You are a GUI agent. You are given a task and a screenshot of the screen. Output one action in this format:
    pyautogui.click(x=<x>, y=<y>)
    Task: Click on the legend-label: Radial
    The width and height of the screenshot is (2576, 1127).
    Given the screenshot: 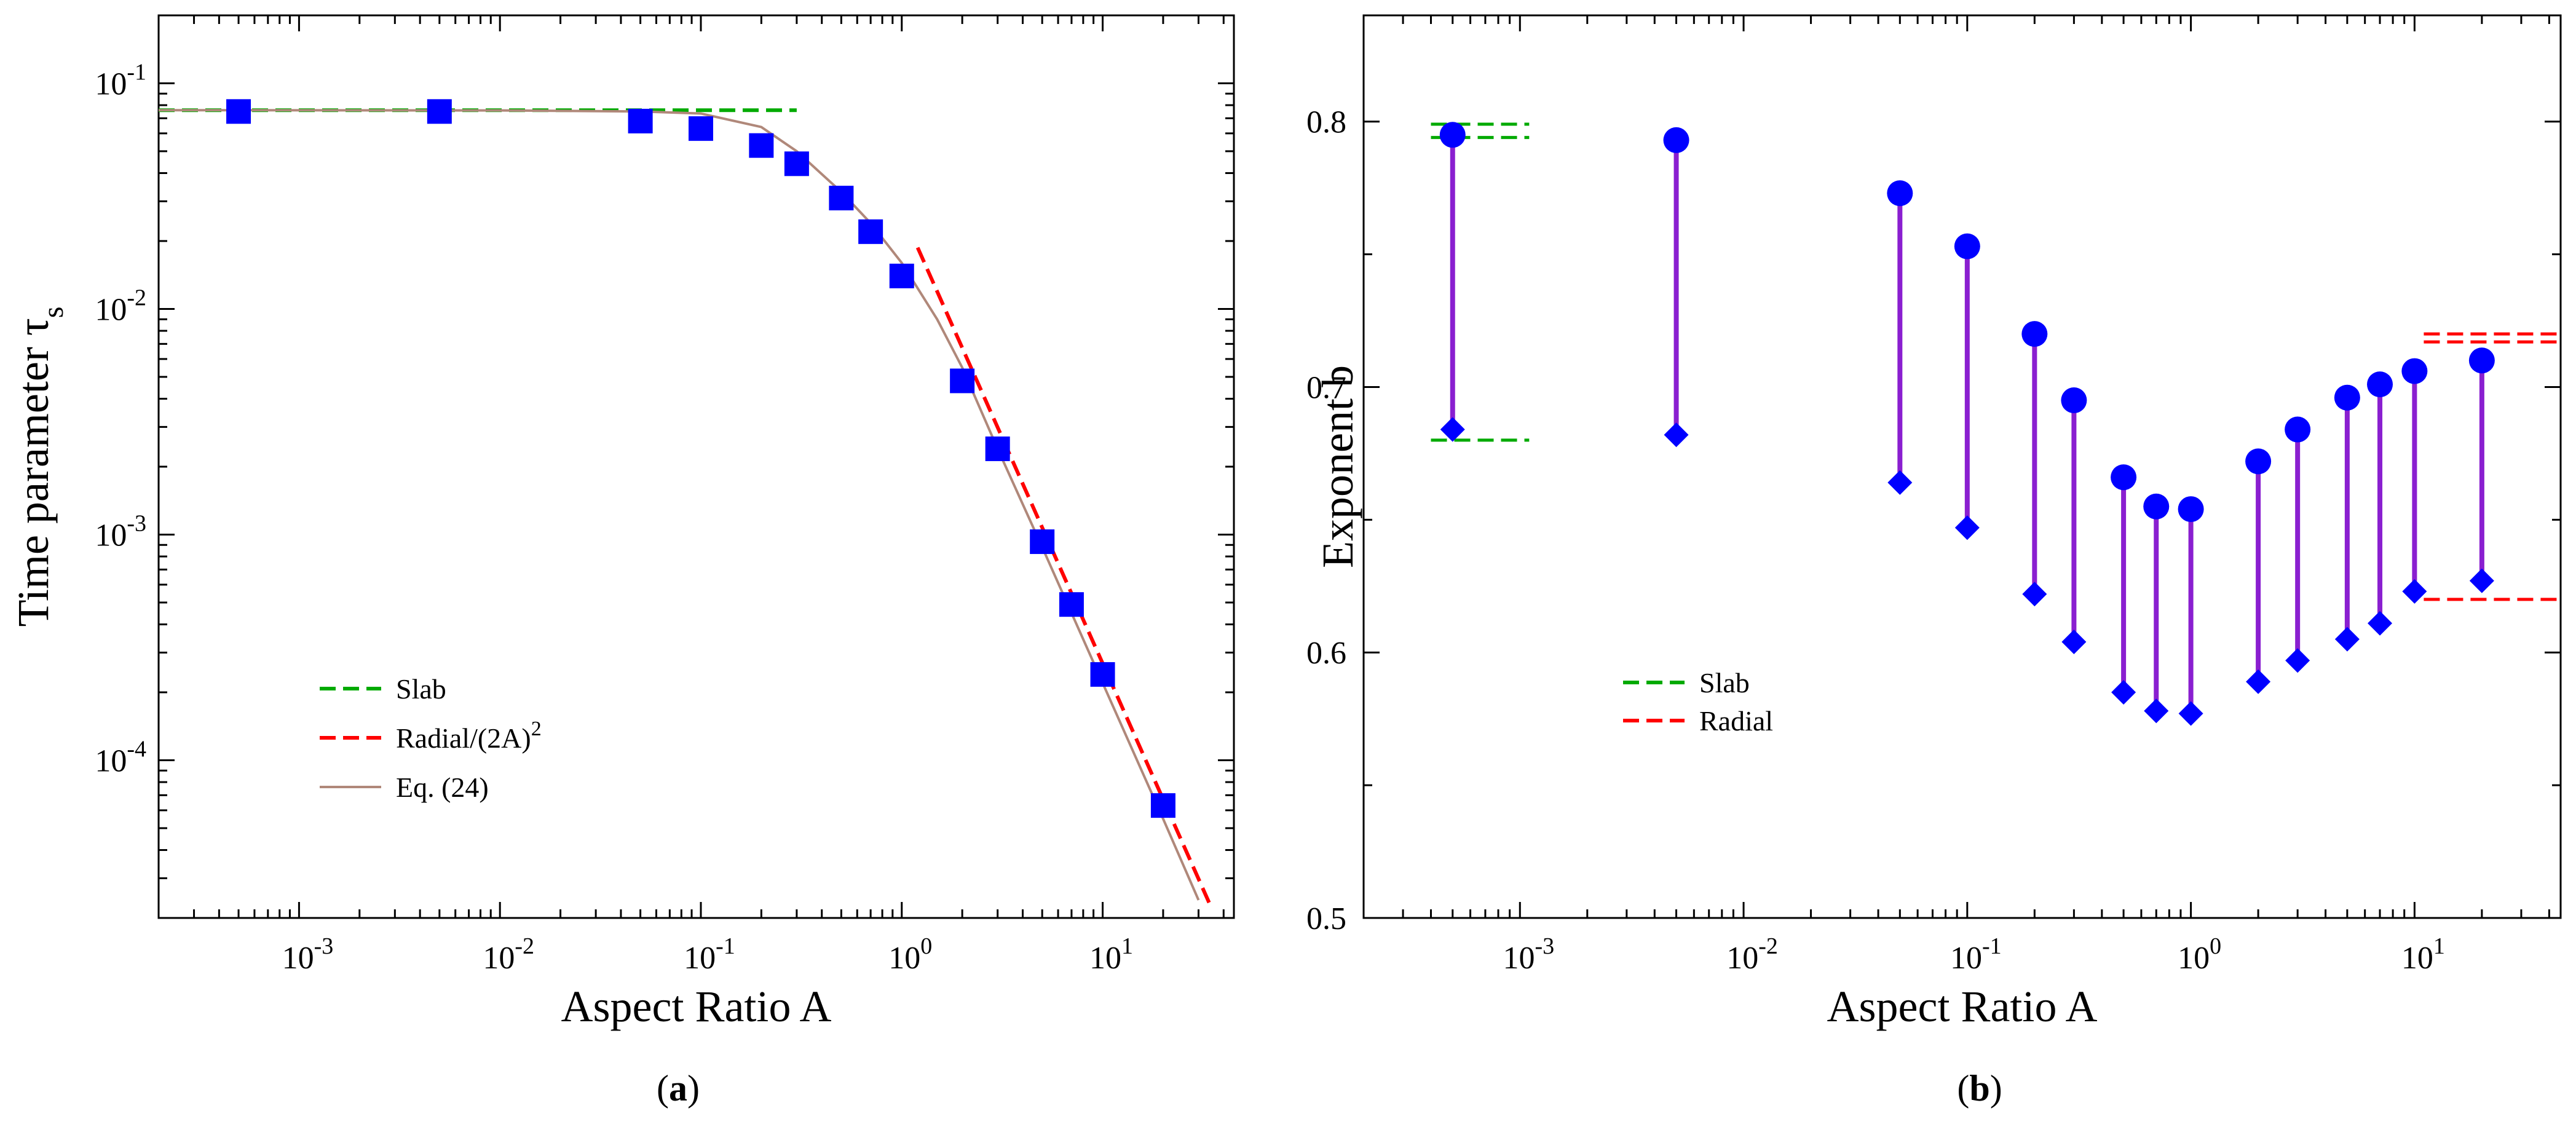 What is the action you would take?
    pyautogui.click(x=1736, y=721)
    